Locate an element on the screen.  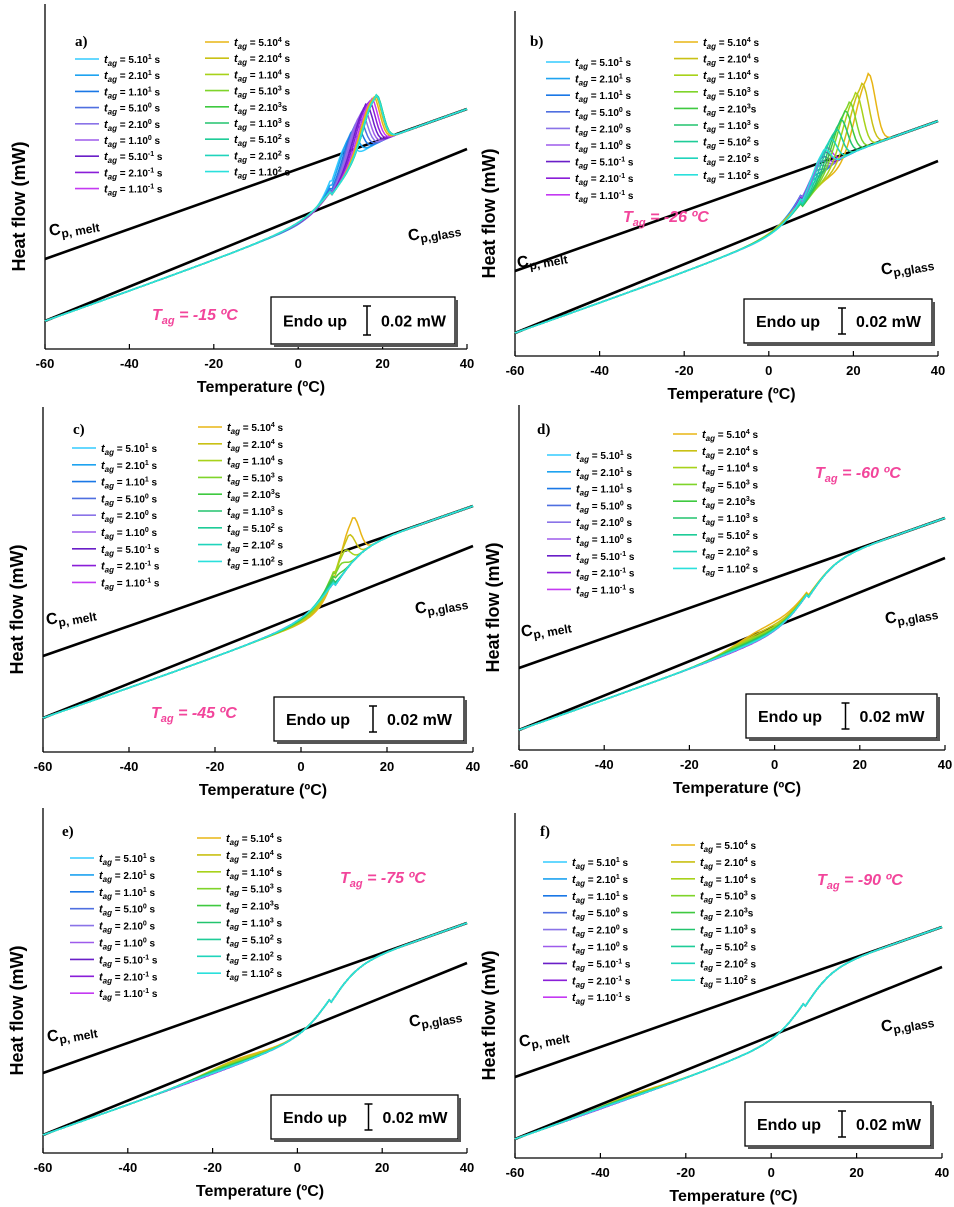
scale-bar-box is located at coordinates (838, 321).